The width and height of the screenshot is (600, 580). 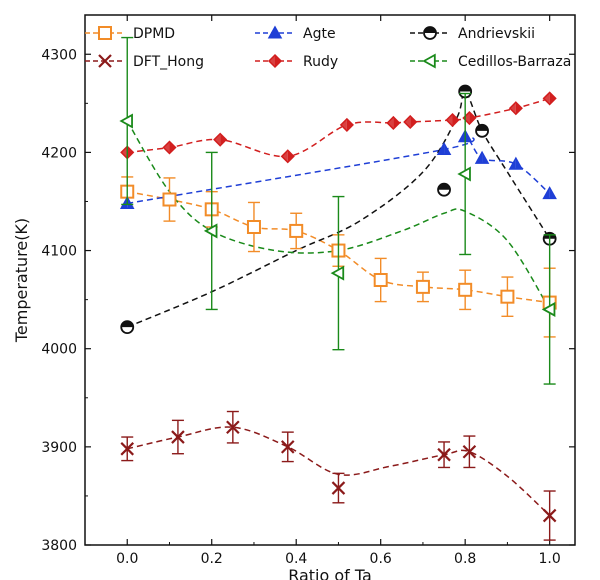 I want to click on x-tick-label: 0.0, so click(x=127, y=559).